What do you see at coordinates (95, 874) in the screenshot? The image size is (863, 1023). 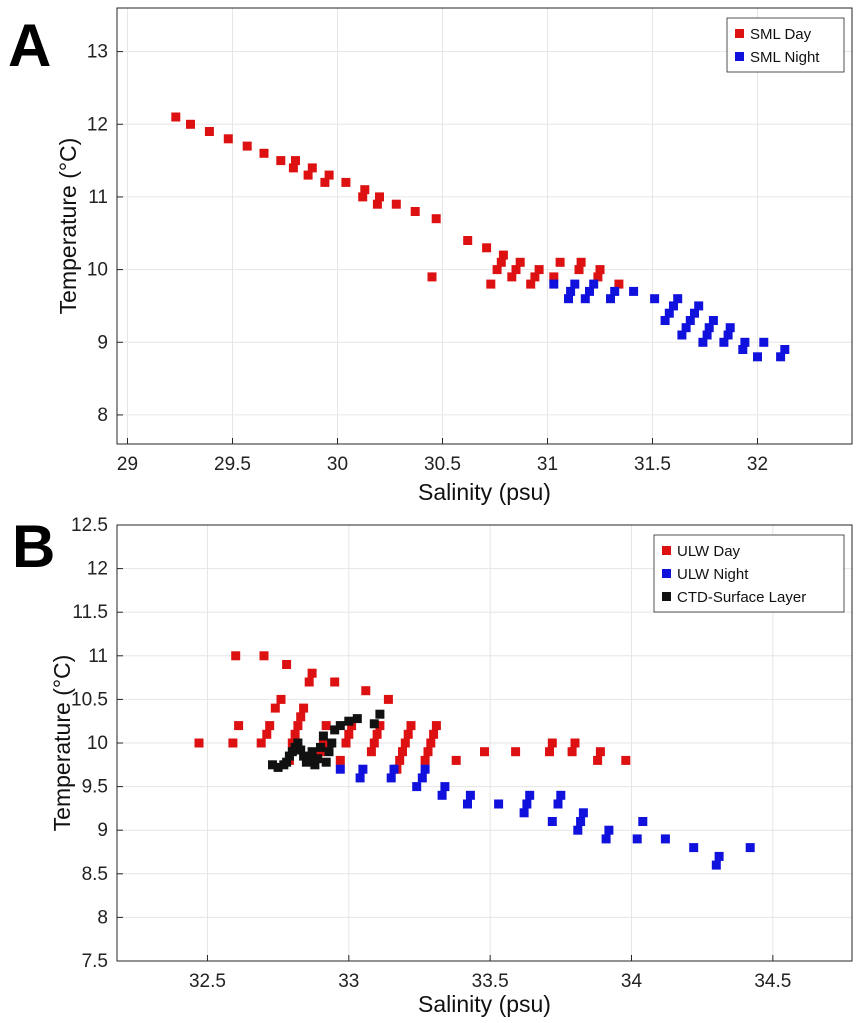 I see `y-tick-label: 8.5` at bounding box center [95, 874].